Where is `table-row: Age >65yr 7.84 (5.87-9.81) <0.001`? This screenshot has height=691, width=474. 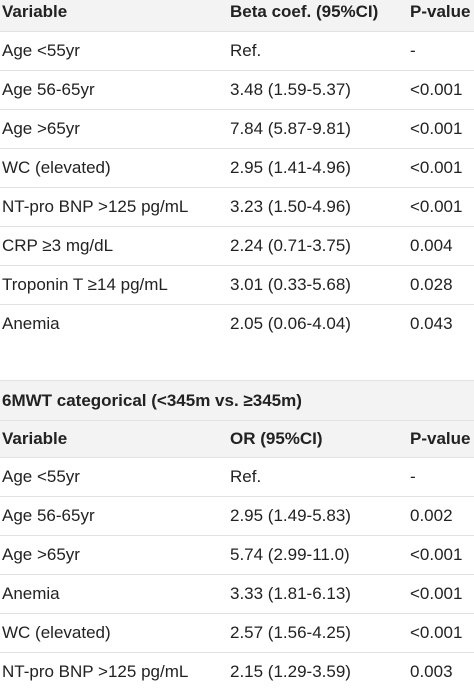
table-row: Age >65yr 7.84 (5.87-9.81) <0.001 is located at coordinates (237, 128).